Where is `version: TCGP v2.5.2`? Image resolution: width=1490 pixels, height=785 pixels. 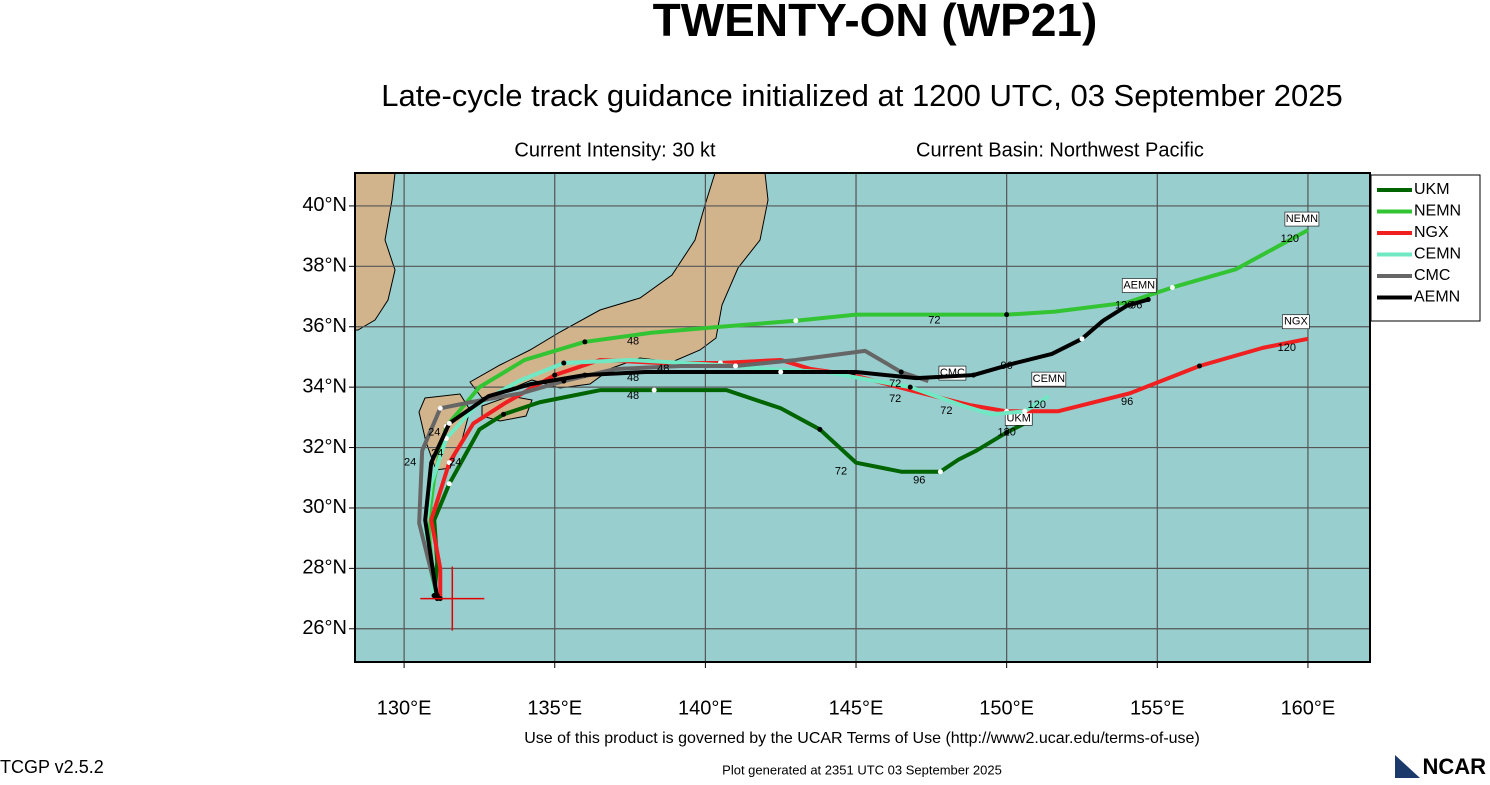
version: TCGP v2.5.2 is located at coordinates (52, 767).